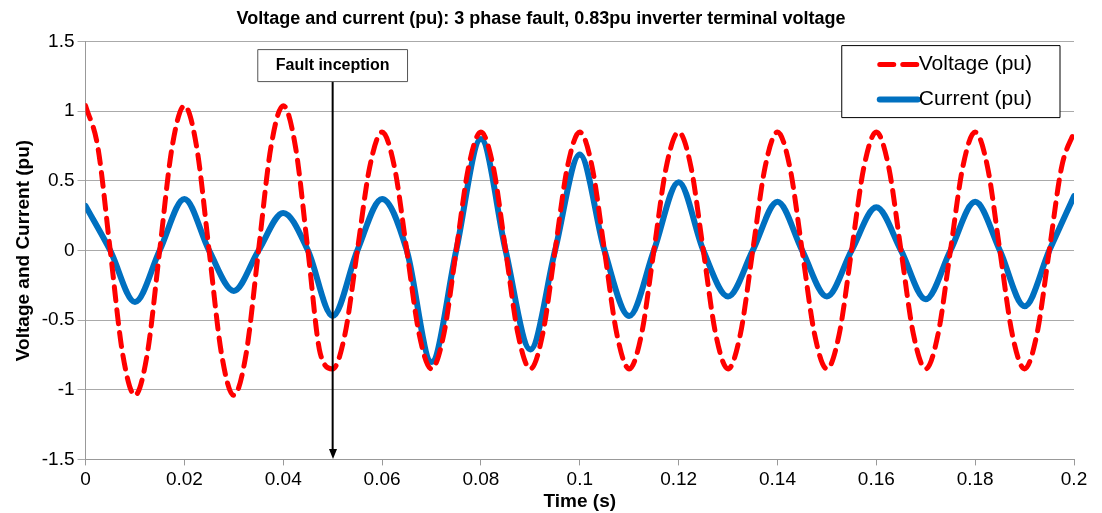  What do you see at coordinates (580, 500) in the screenshot?
I see `x-axis-title: Time (s)` at bounding box center [580, 500].